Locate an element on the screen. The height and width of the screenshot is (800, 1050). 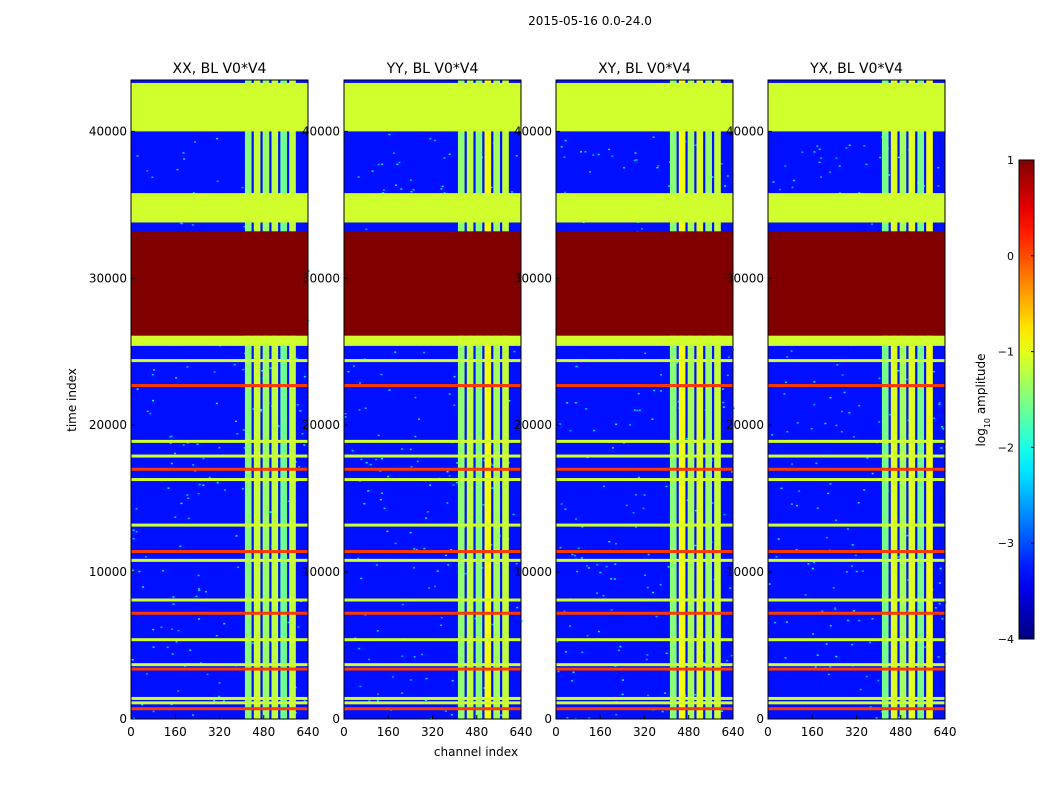
saturated-time-block is located at coordinates (644, 283).